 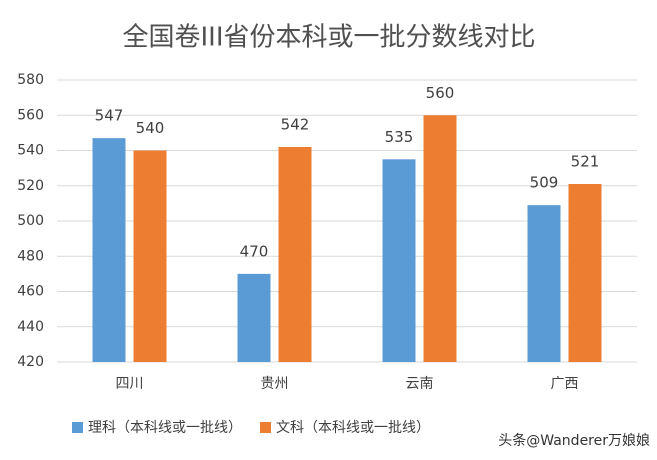 What do you see at coordinates (399, 137) in the screenshot?
I see `data-label: 535` at bounding box center [399, 137].